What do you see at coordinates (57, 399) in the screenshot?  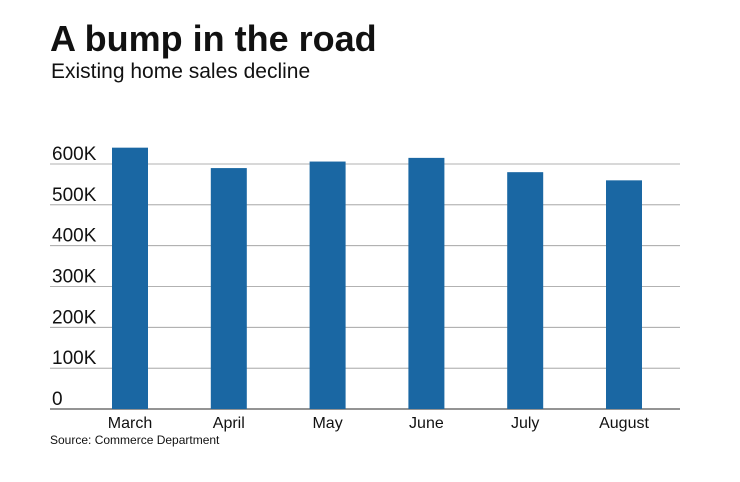 I see `y-tick-label: 0` at bounding box center [57, 399].